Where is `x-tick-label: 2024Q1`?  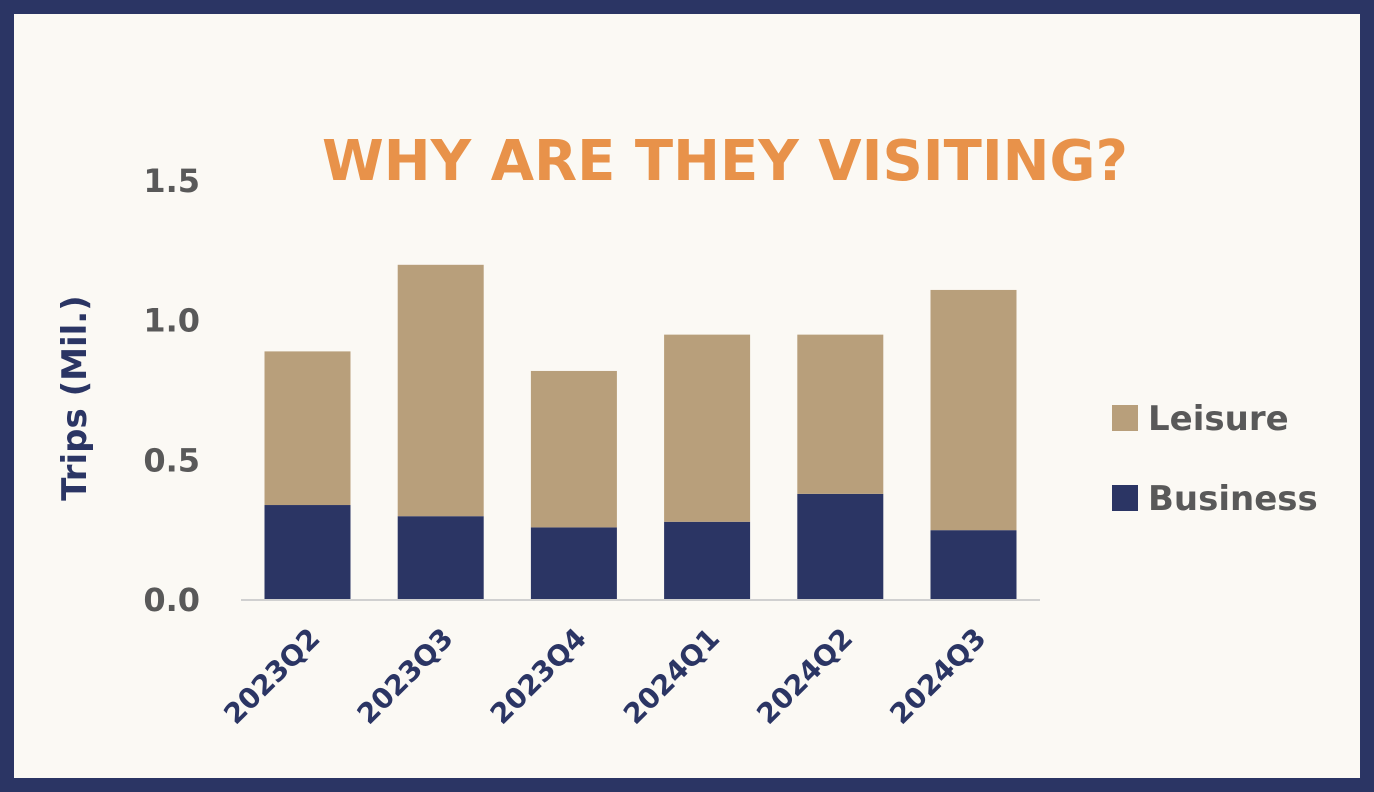
x-tick-label: 2024Q1 is located at coordinates (671, 676).